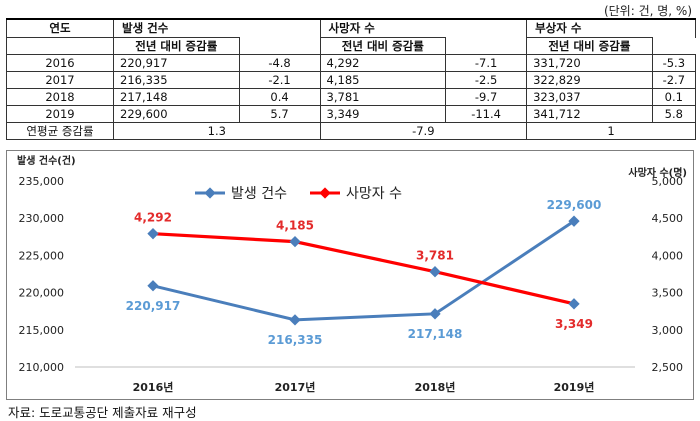 The width and height of the screenshot is (700, 421). I want to click on left-tick-label: 220,000, so click(42, 293).